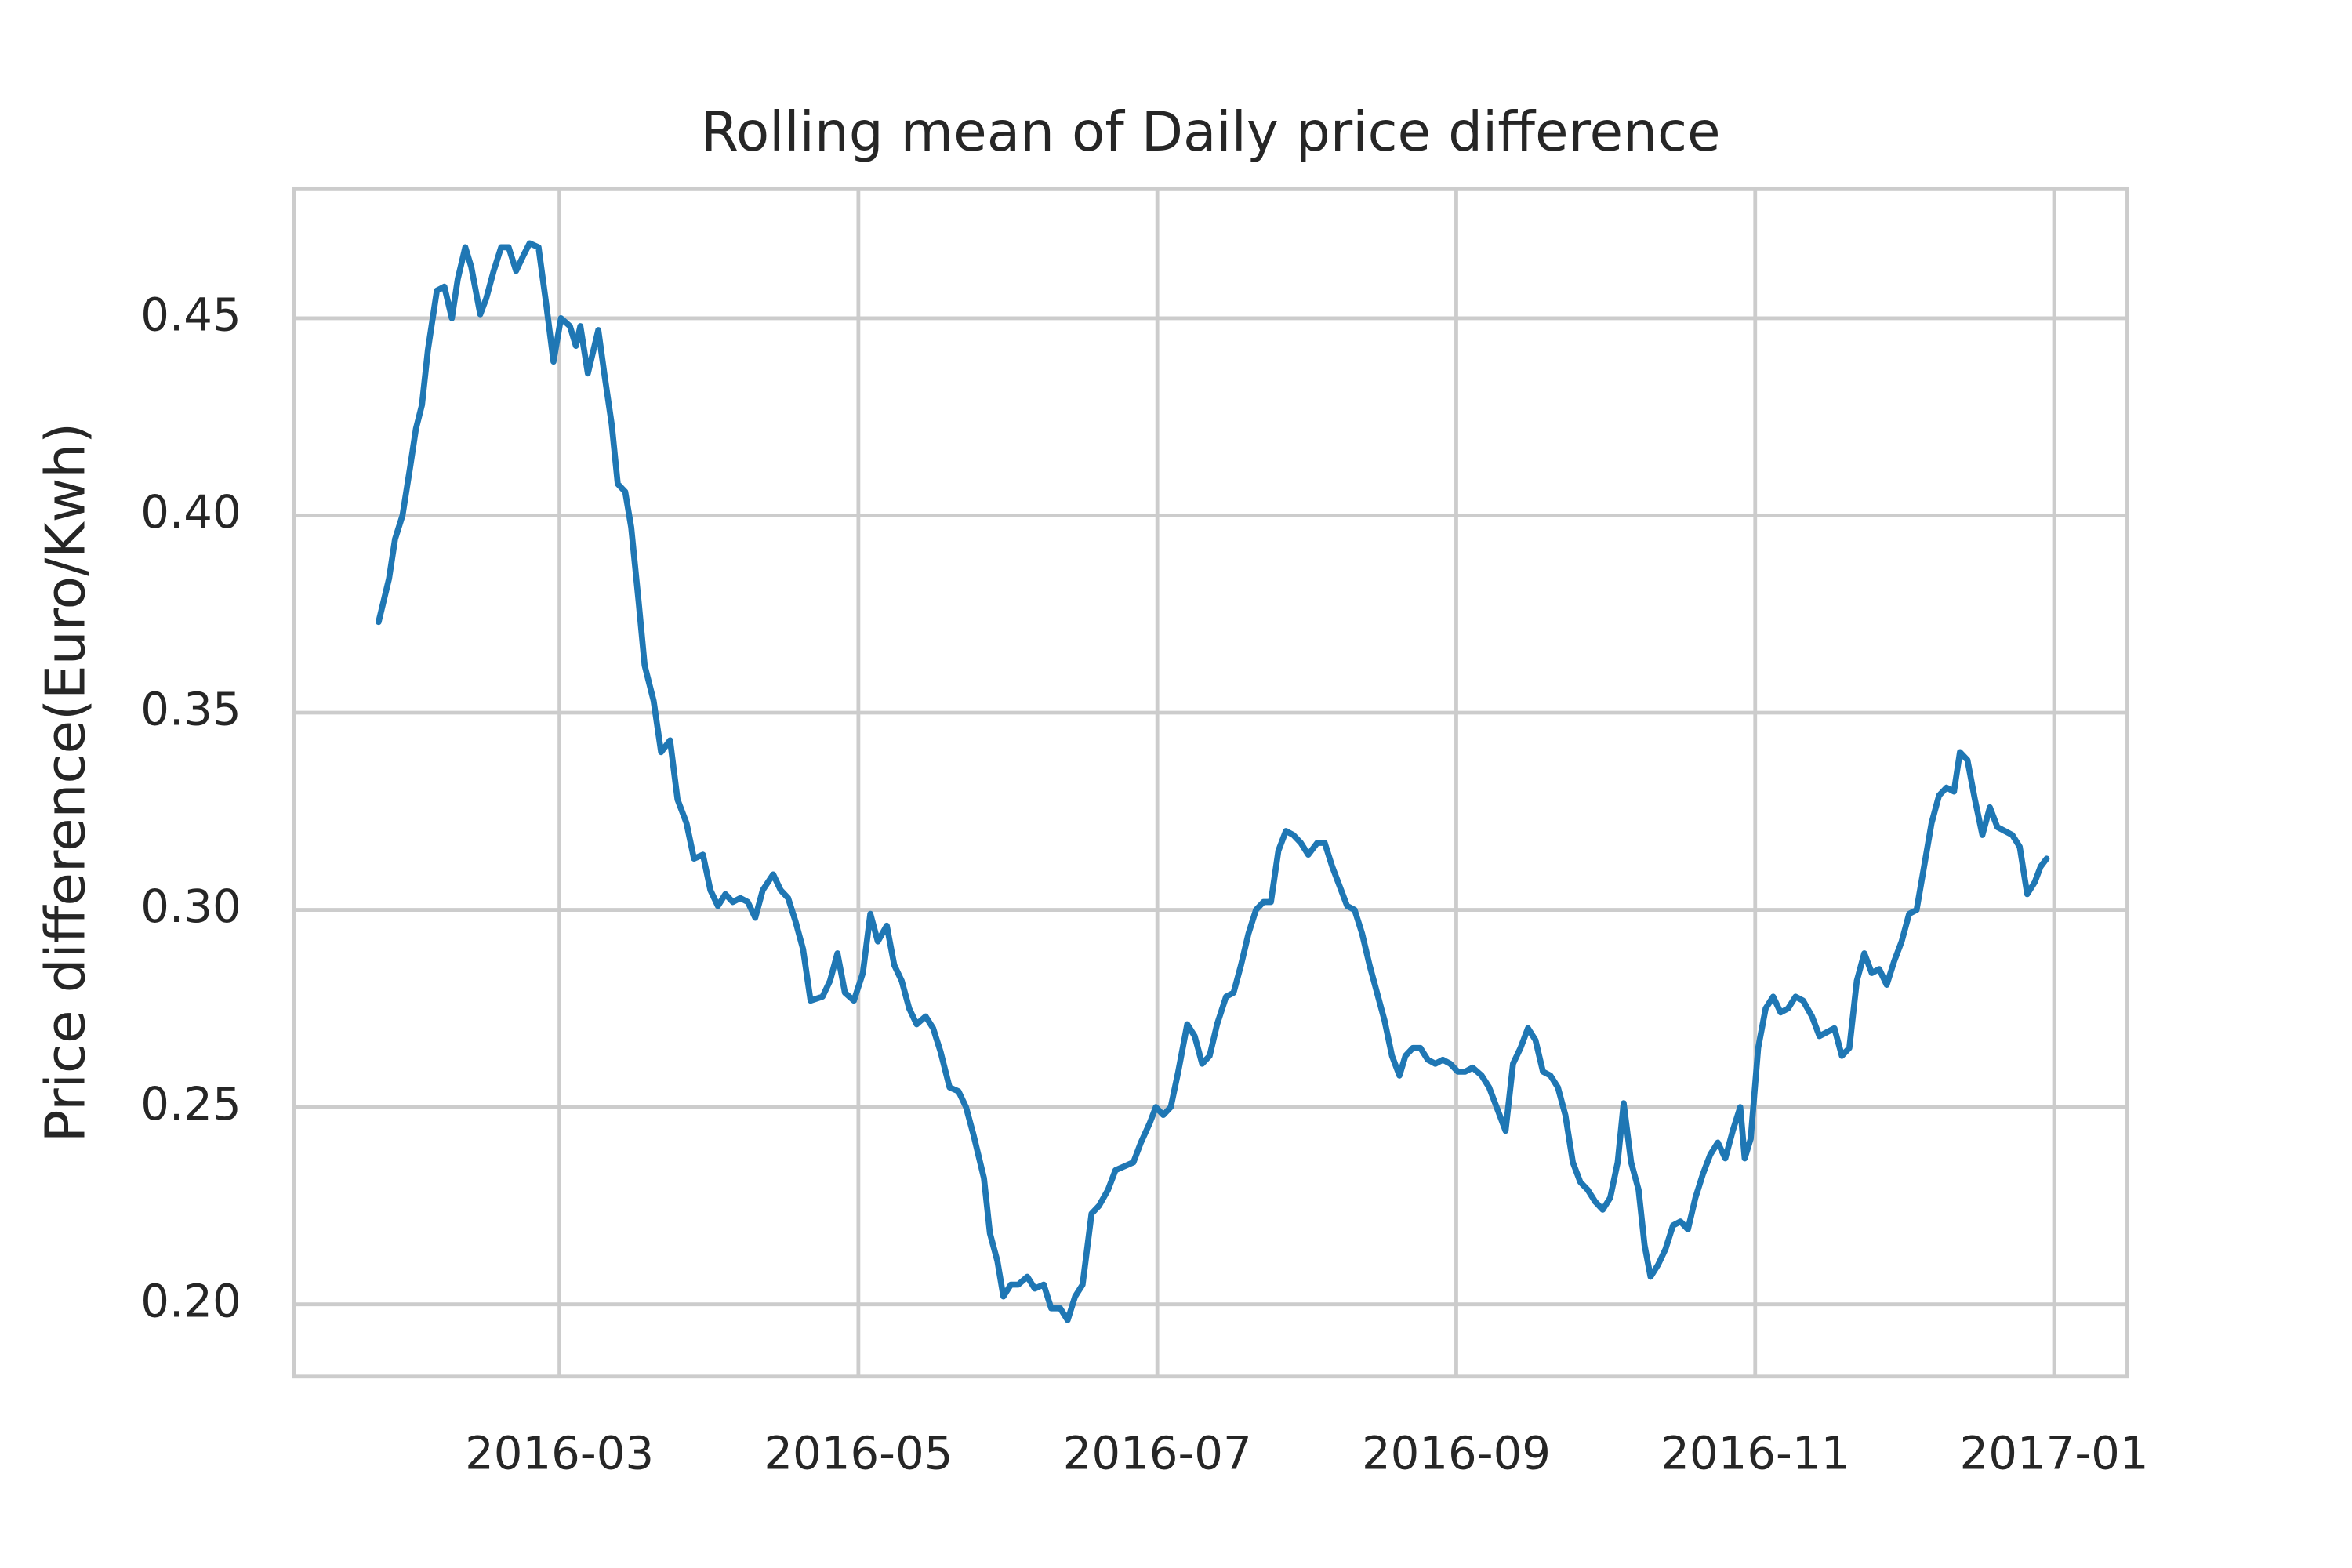  What do you see at coordinates (190, 906) in the screenshot?
I see `y-tick-label: 0.30` at bounding box center [190, 906].